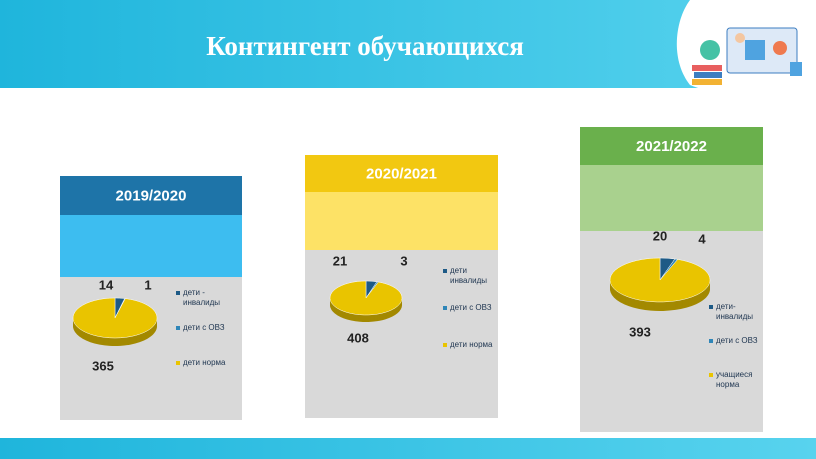 The width and height of the screenshot is (816, 459). What do you see at coordinates (734, 379) in the screenshot?
I see `legend-label: учащиеся норма` at bounding box center [734, 379].